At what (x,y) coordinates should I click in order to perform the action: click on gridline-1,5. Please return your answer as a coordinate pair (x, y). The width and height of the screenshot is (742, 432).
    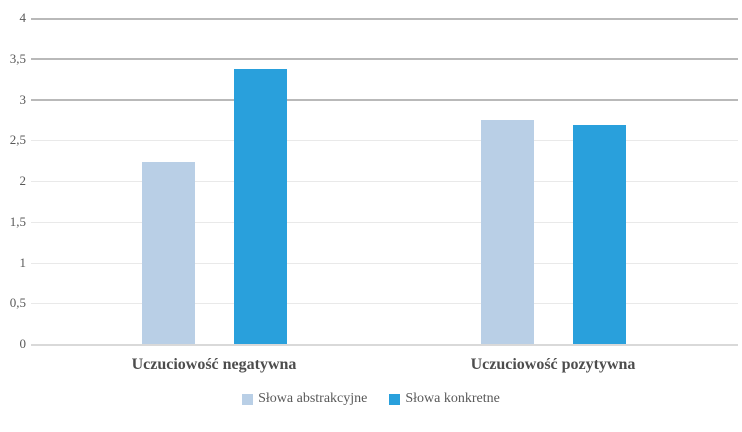
    Looking at the image, I should click on (384, 222).